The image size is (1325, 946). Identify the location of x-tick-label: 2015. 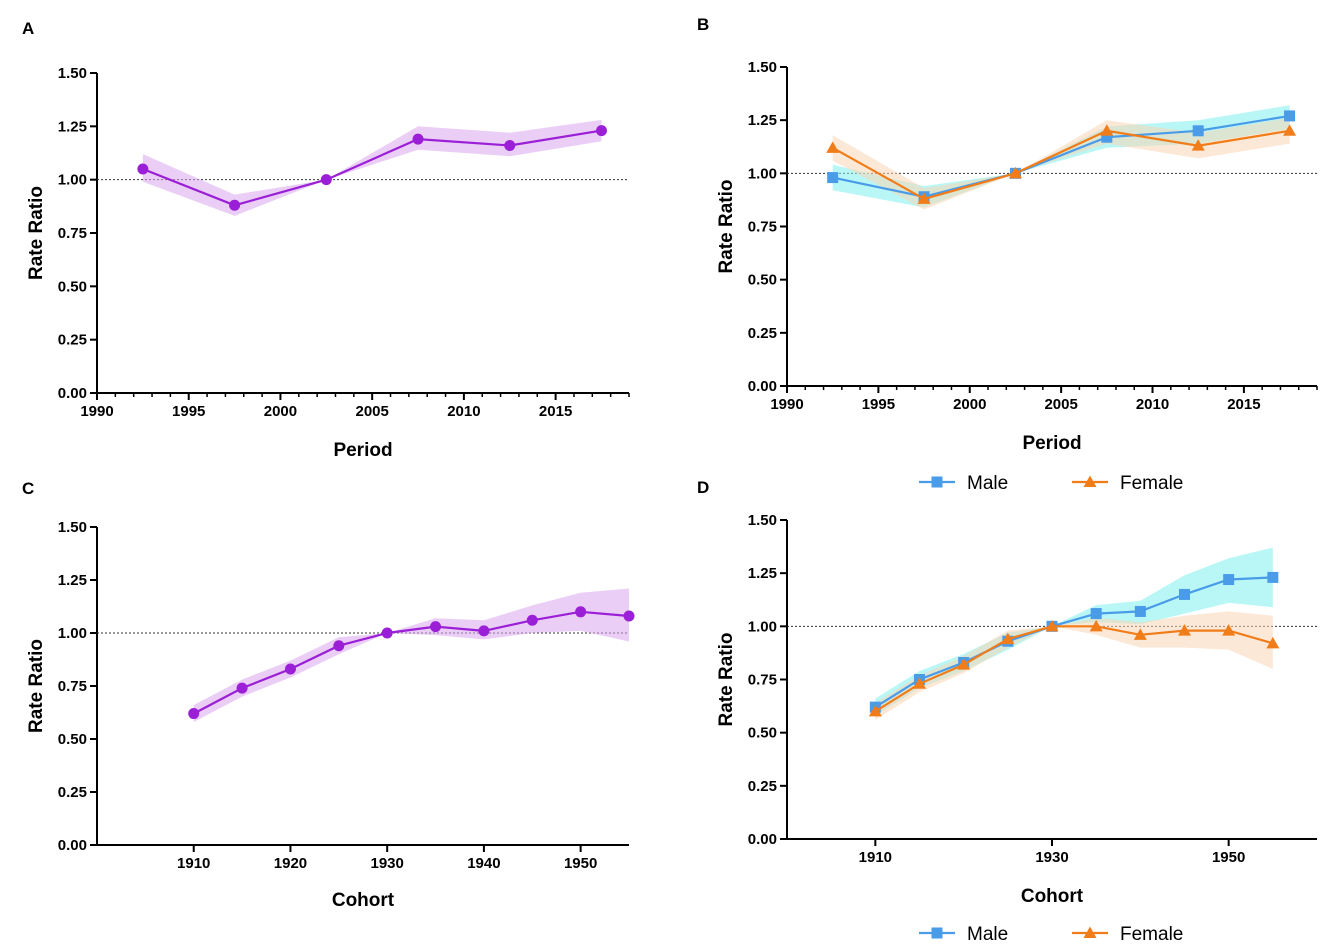
(1243, 404).